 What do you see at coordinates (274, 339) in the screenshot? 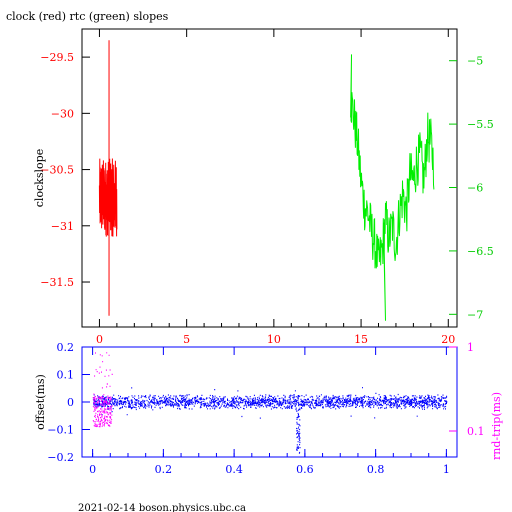
I see `top-x-tick-label: 10` at bounding box center [274, 339].